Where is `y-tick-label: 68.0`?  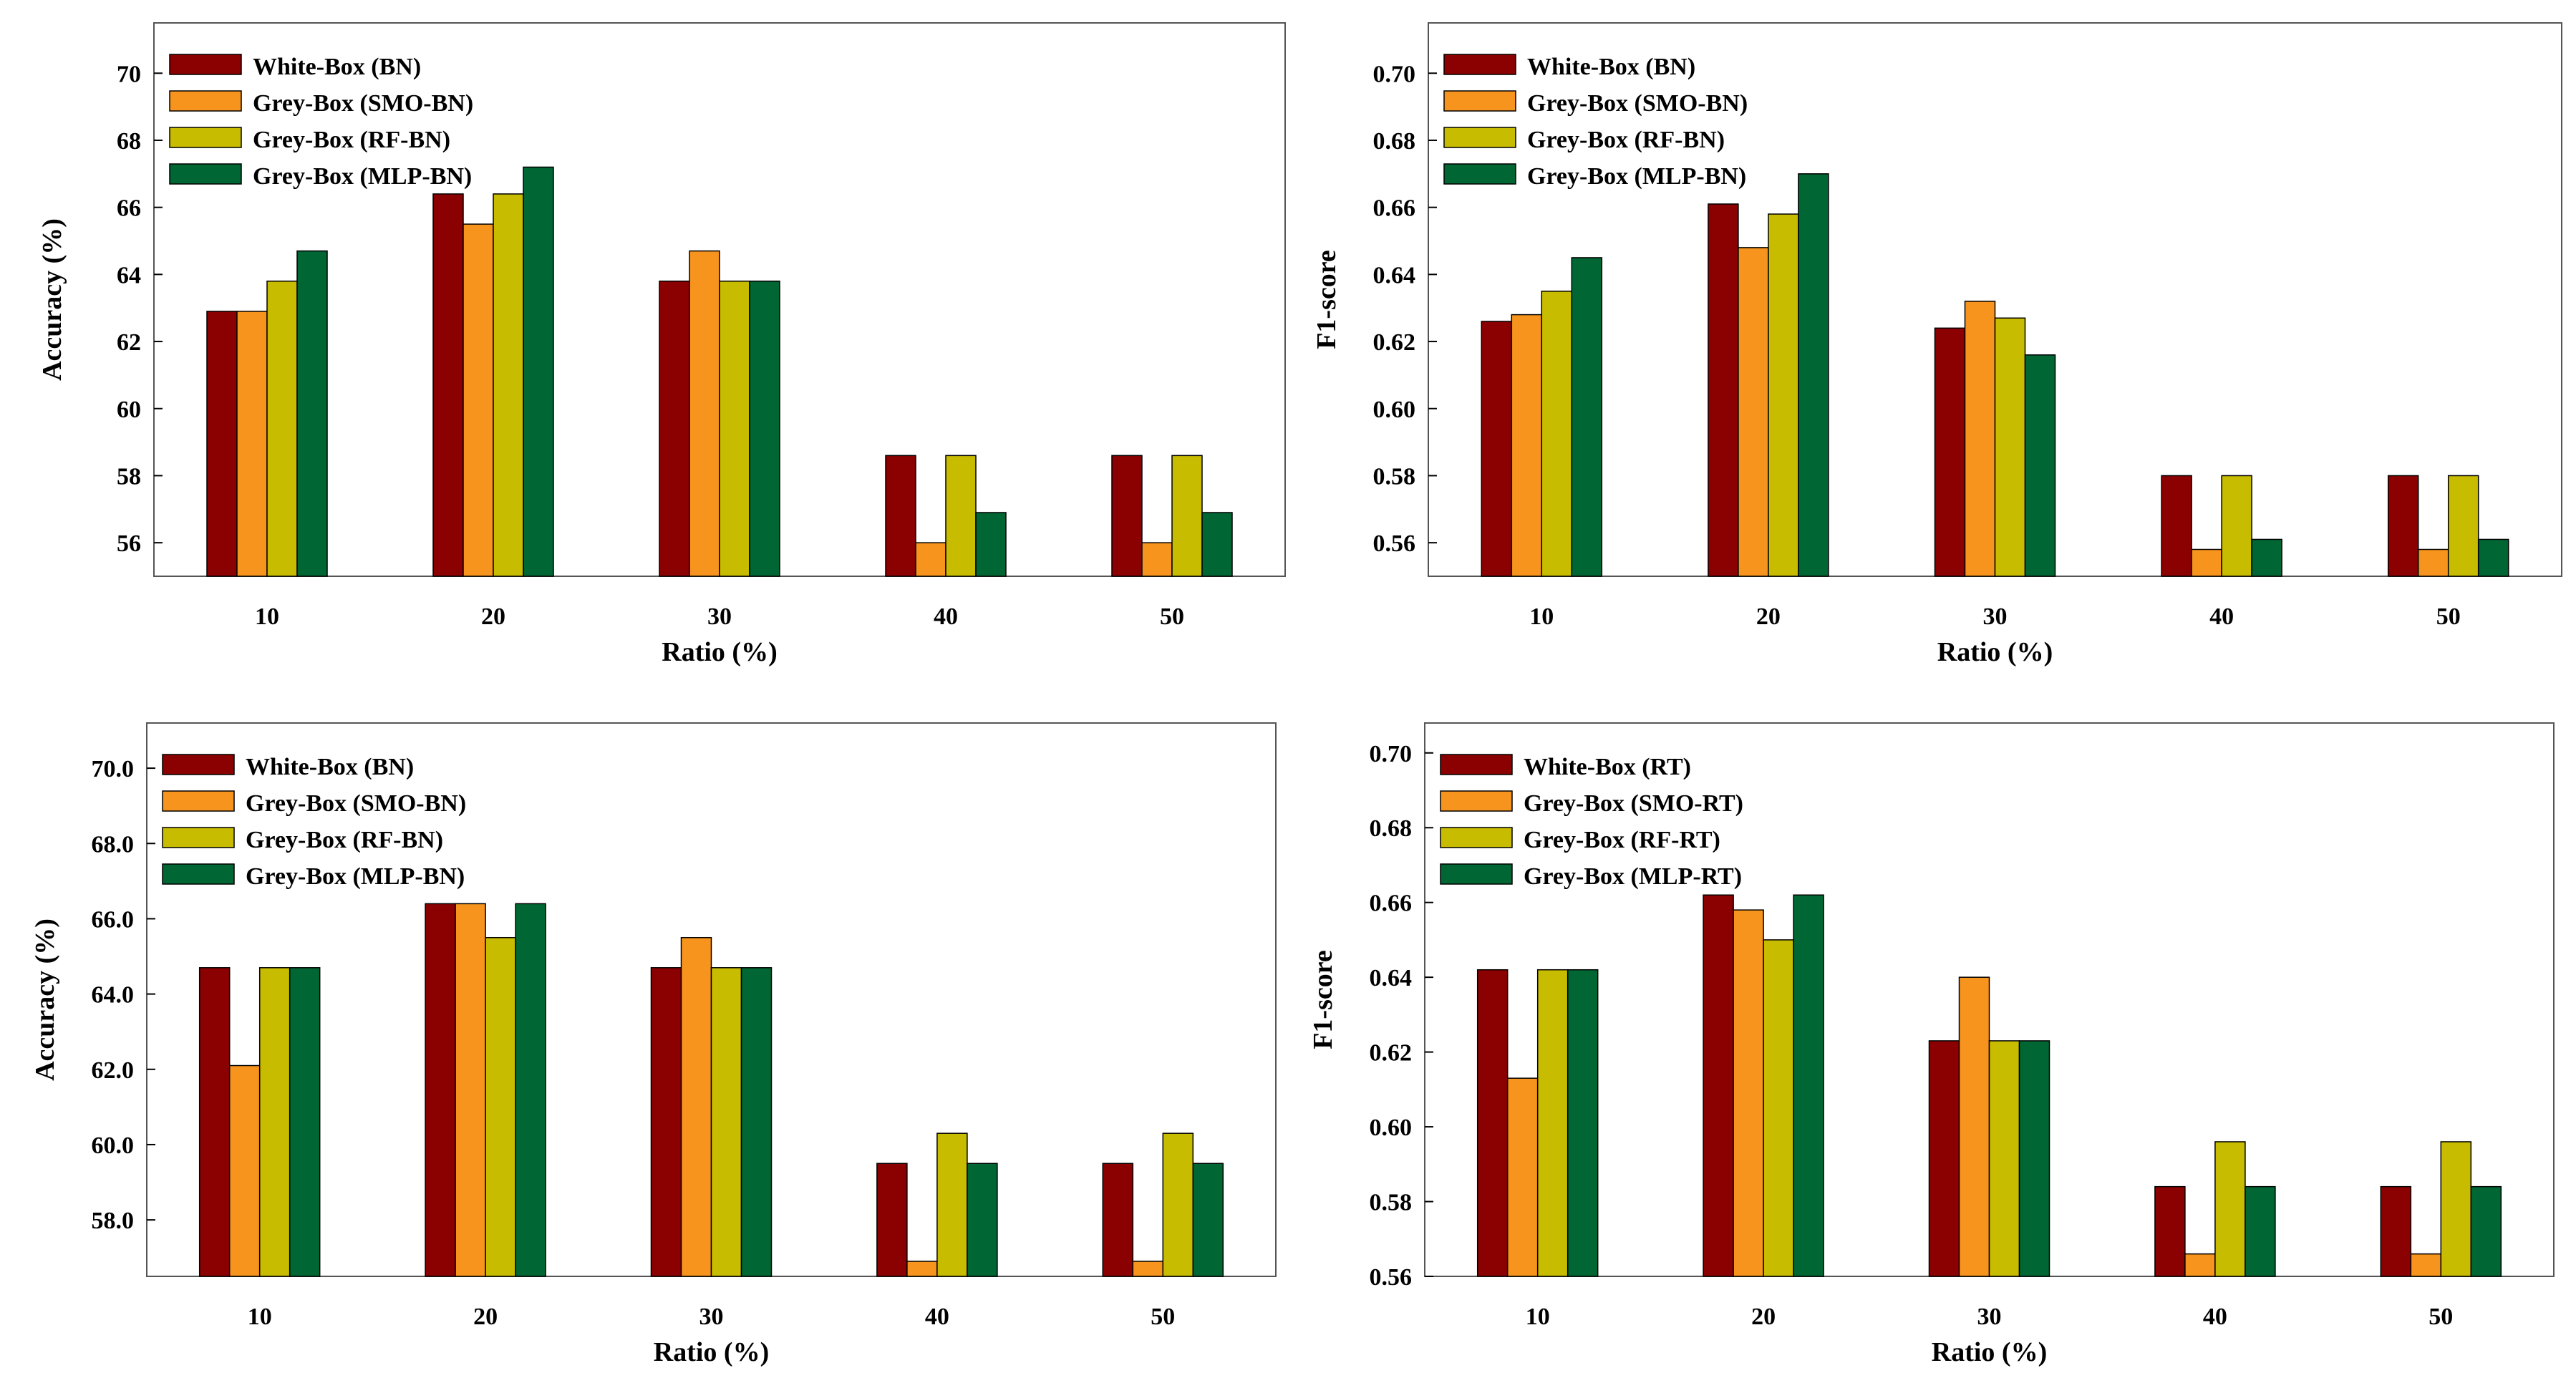
y-tick-label: 68.0 is located at coordinates (114, 844).